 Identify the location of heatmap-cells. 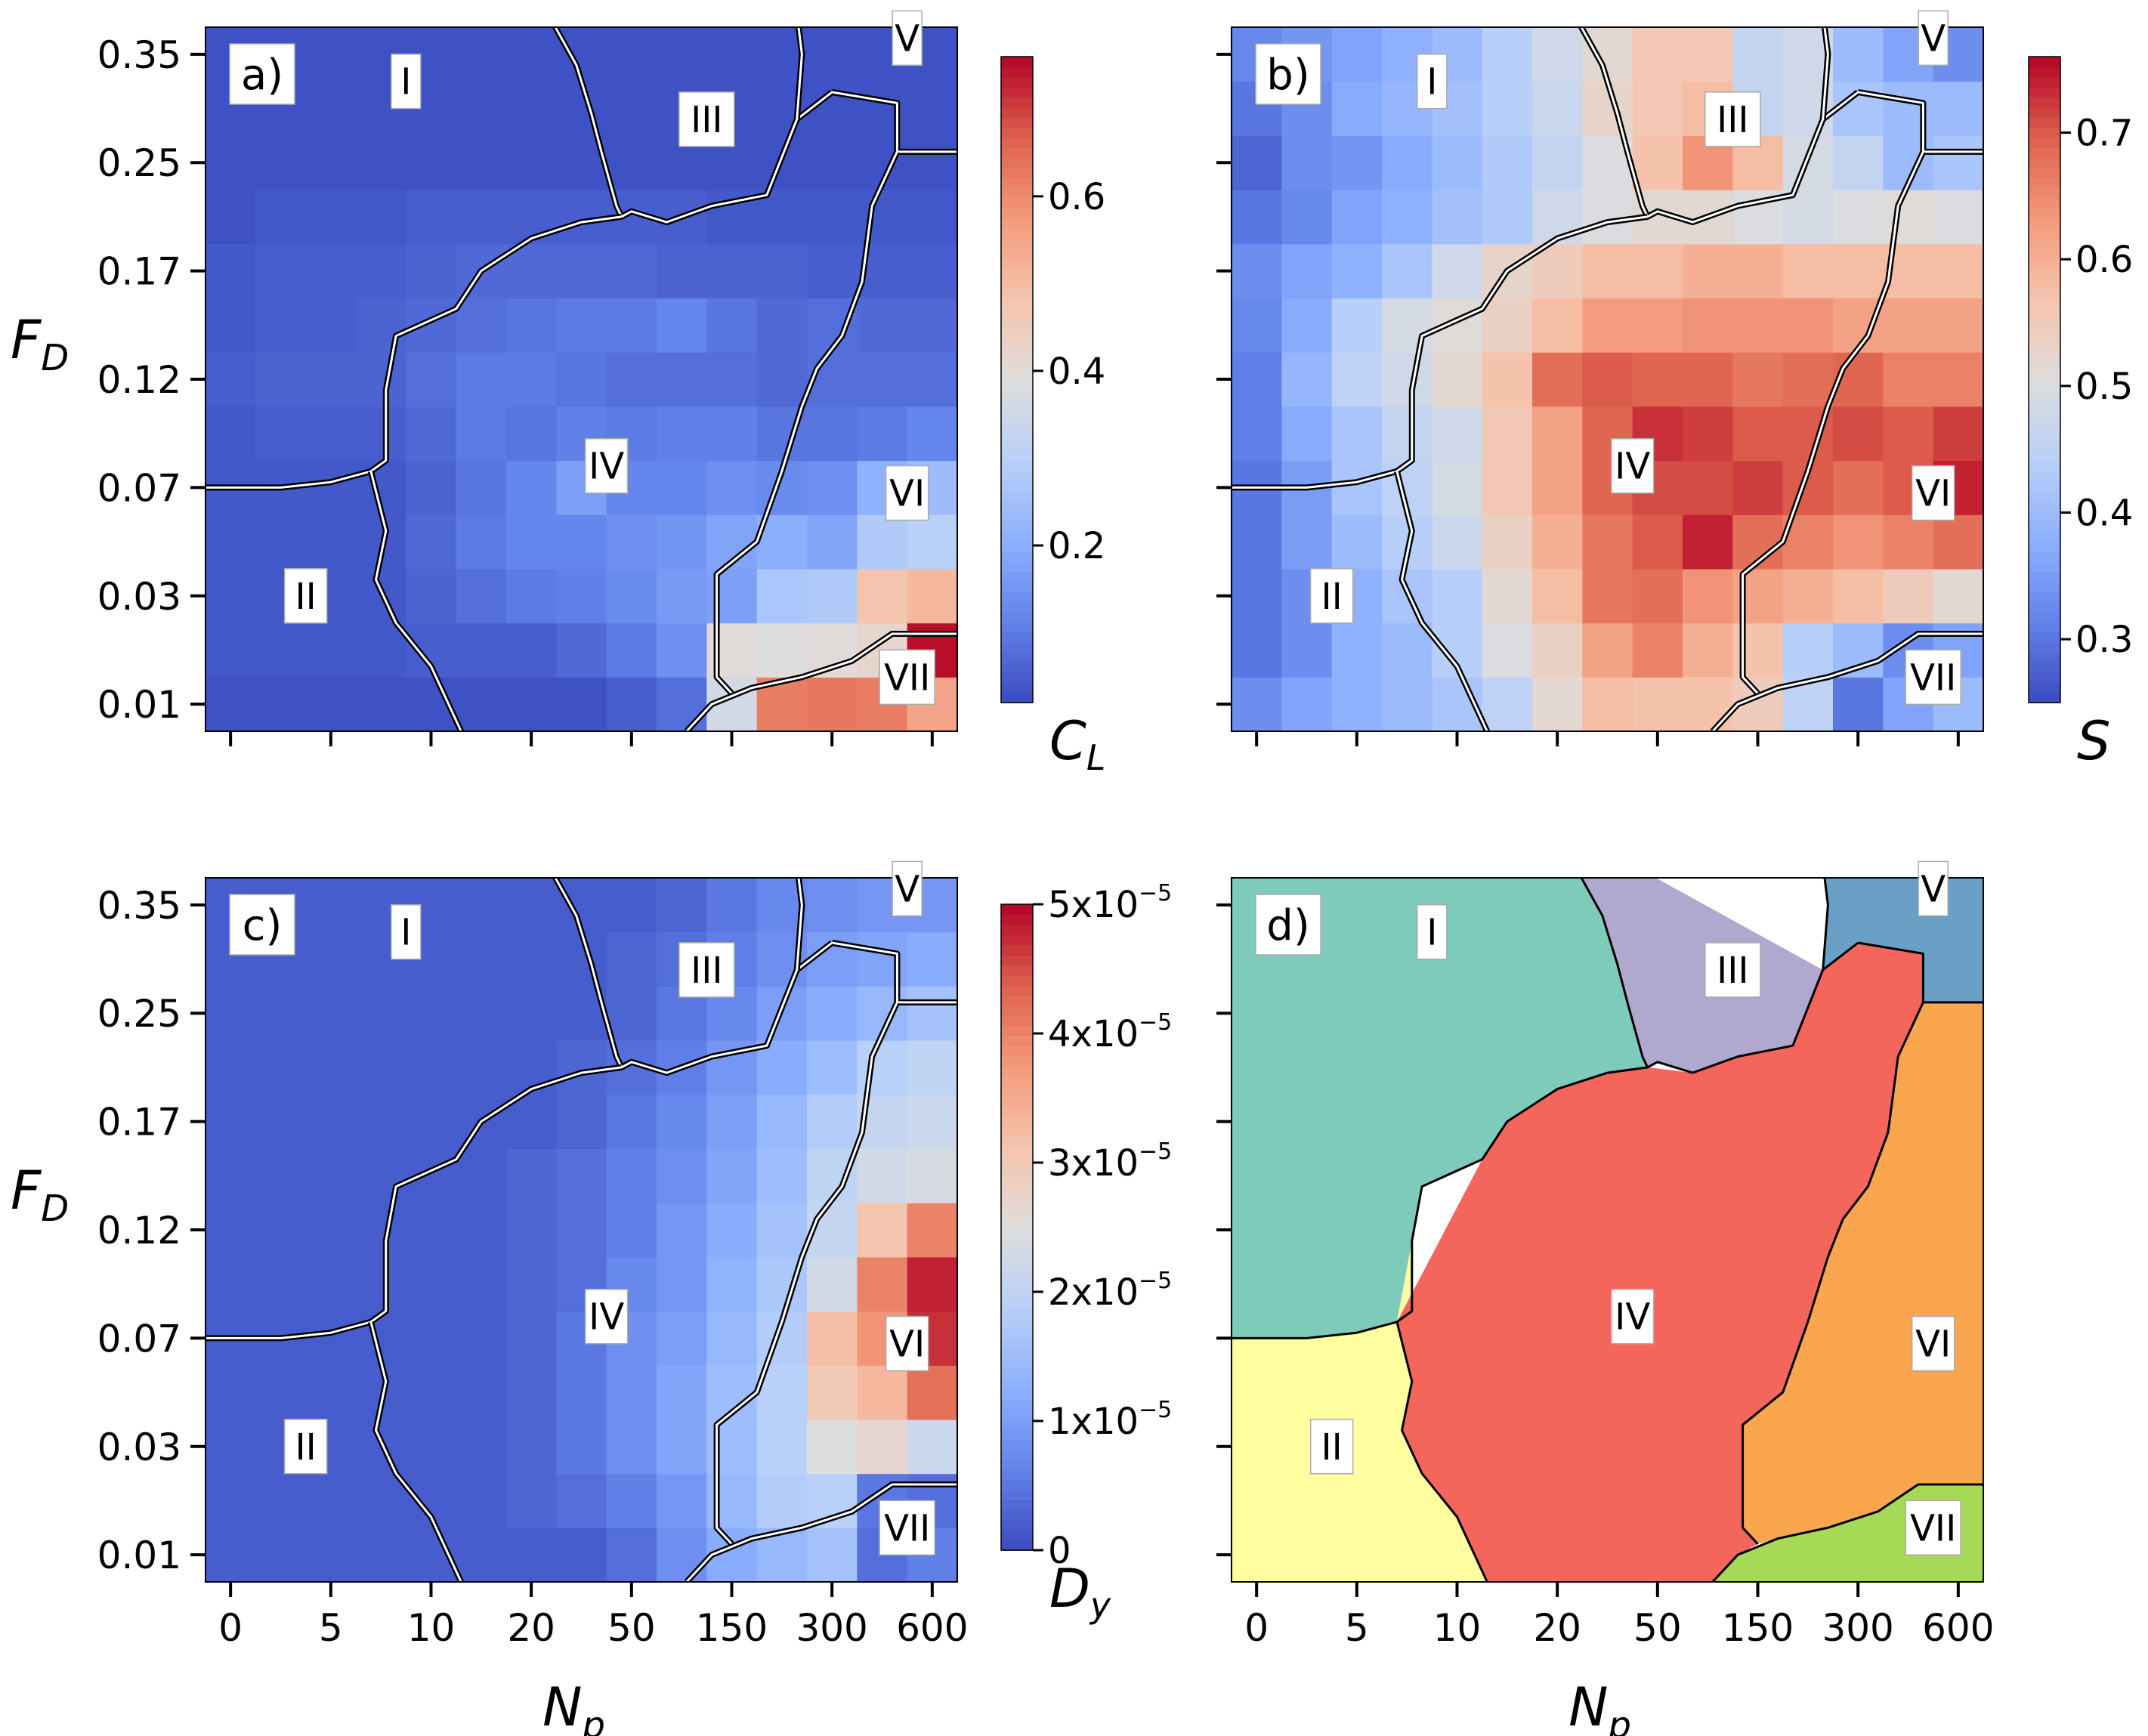
(582, 379).